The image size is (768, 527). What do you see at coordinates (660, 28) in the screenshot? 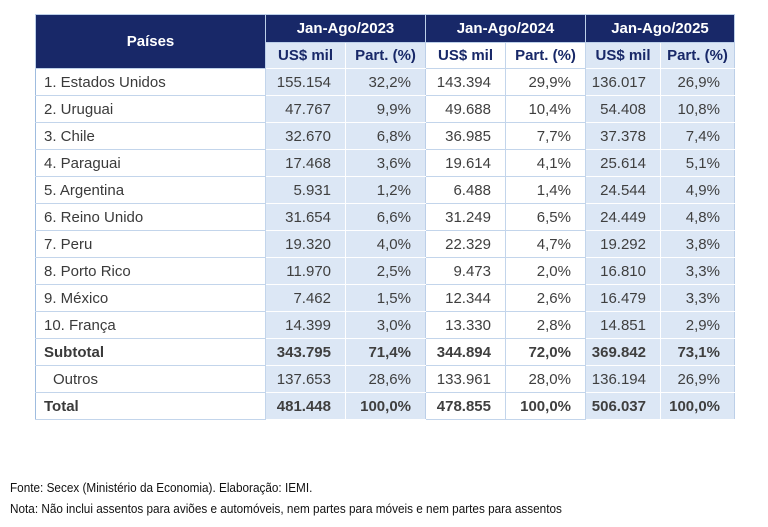
I see `group-header-2025: Jan-Ago/2025` at bounding box center [660, 28].